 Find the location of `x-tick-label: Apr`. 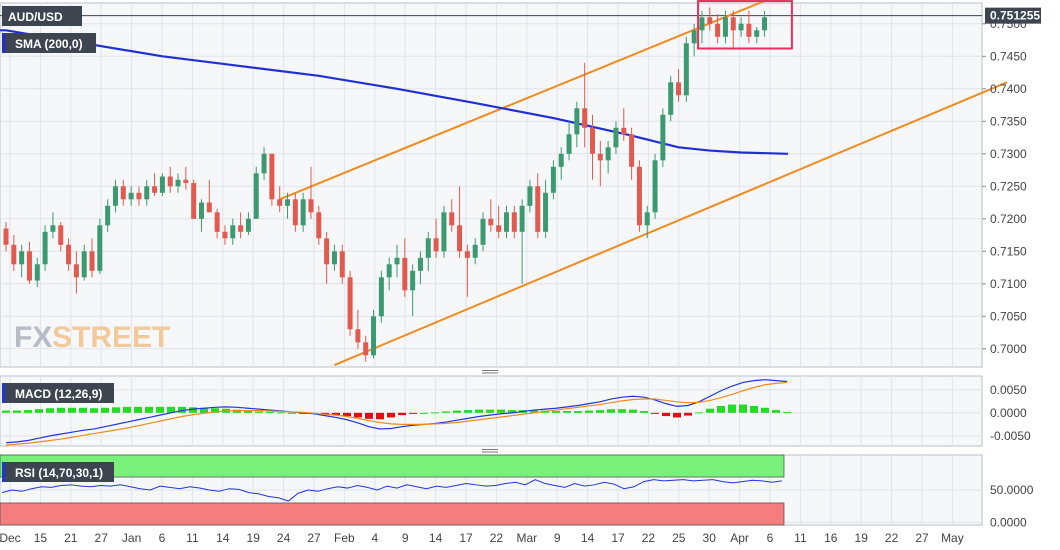

x-tick-label: Apr is located at coordinates (739, 538).